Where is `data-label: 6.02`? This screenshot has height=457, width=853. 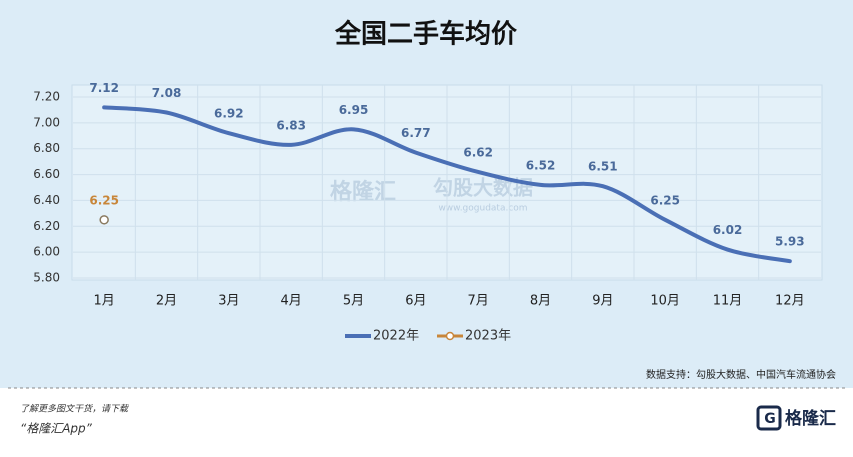
data-label: 6.02 is located at coordinates (728, 230).